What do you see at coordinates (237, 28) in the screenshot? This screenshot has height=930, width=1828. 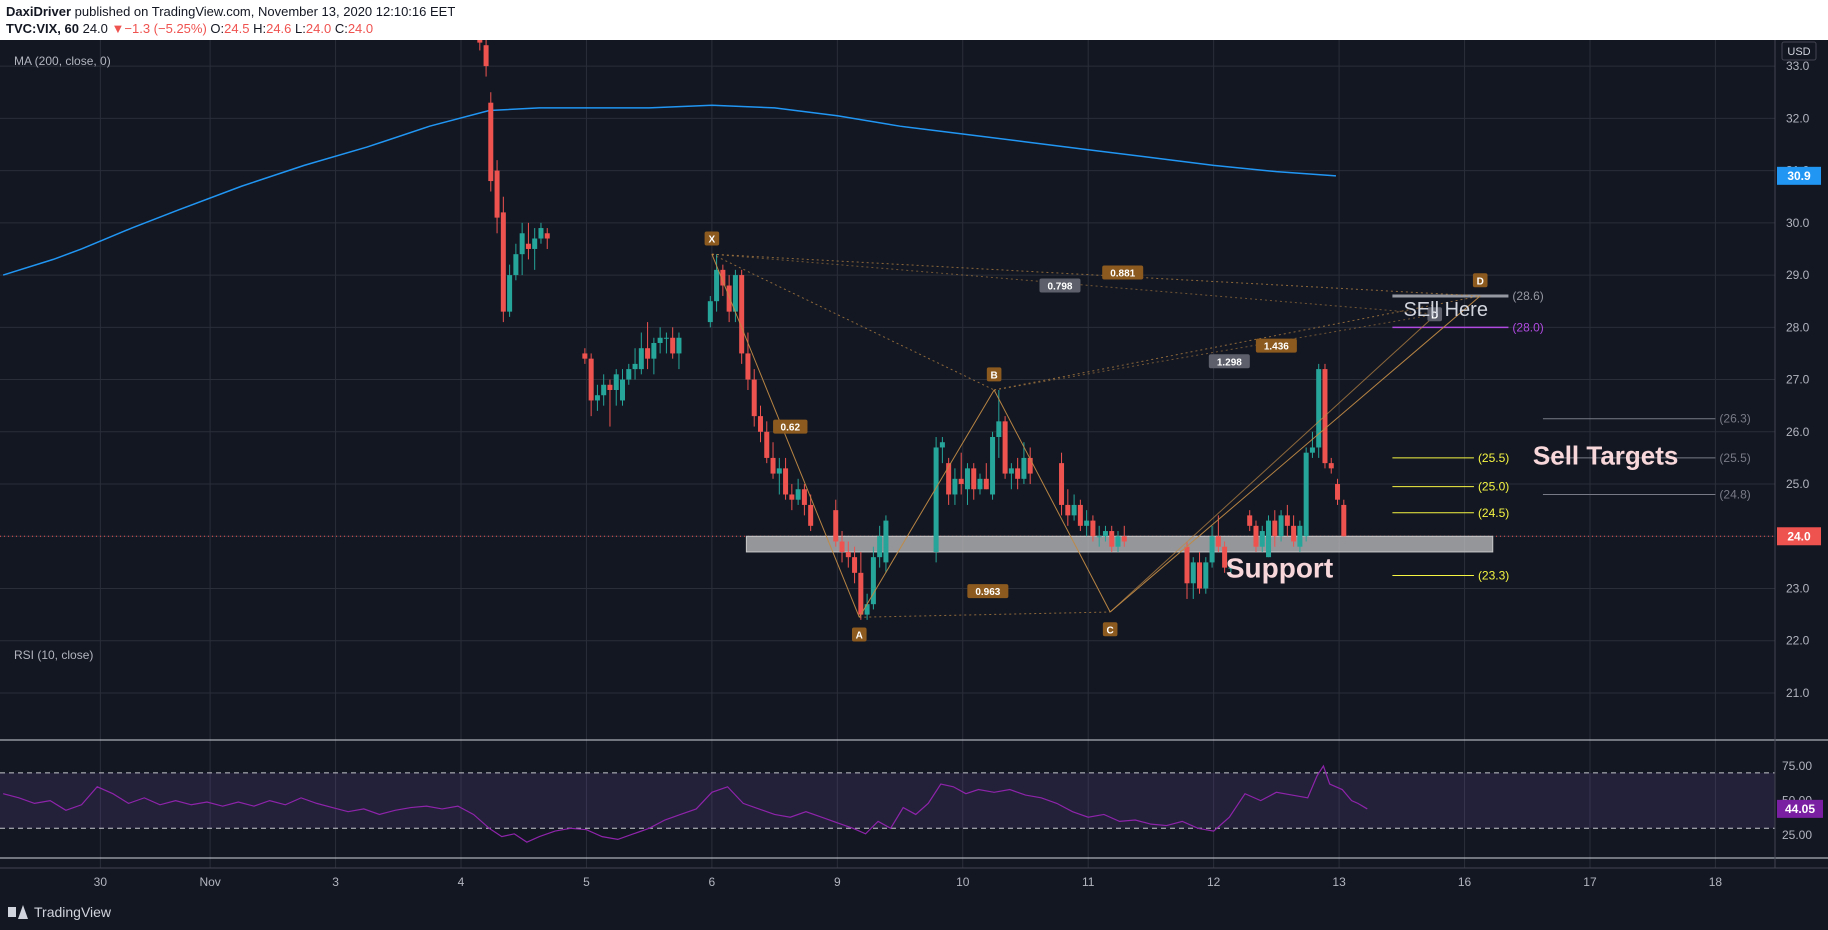 I see `open-value: 24.5` at bounding box center [237, 28].